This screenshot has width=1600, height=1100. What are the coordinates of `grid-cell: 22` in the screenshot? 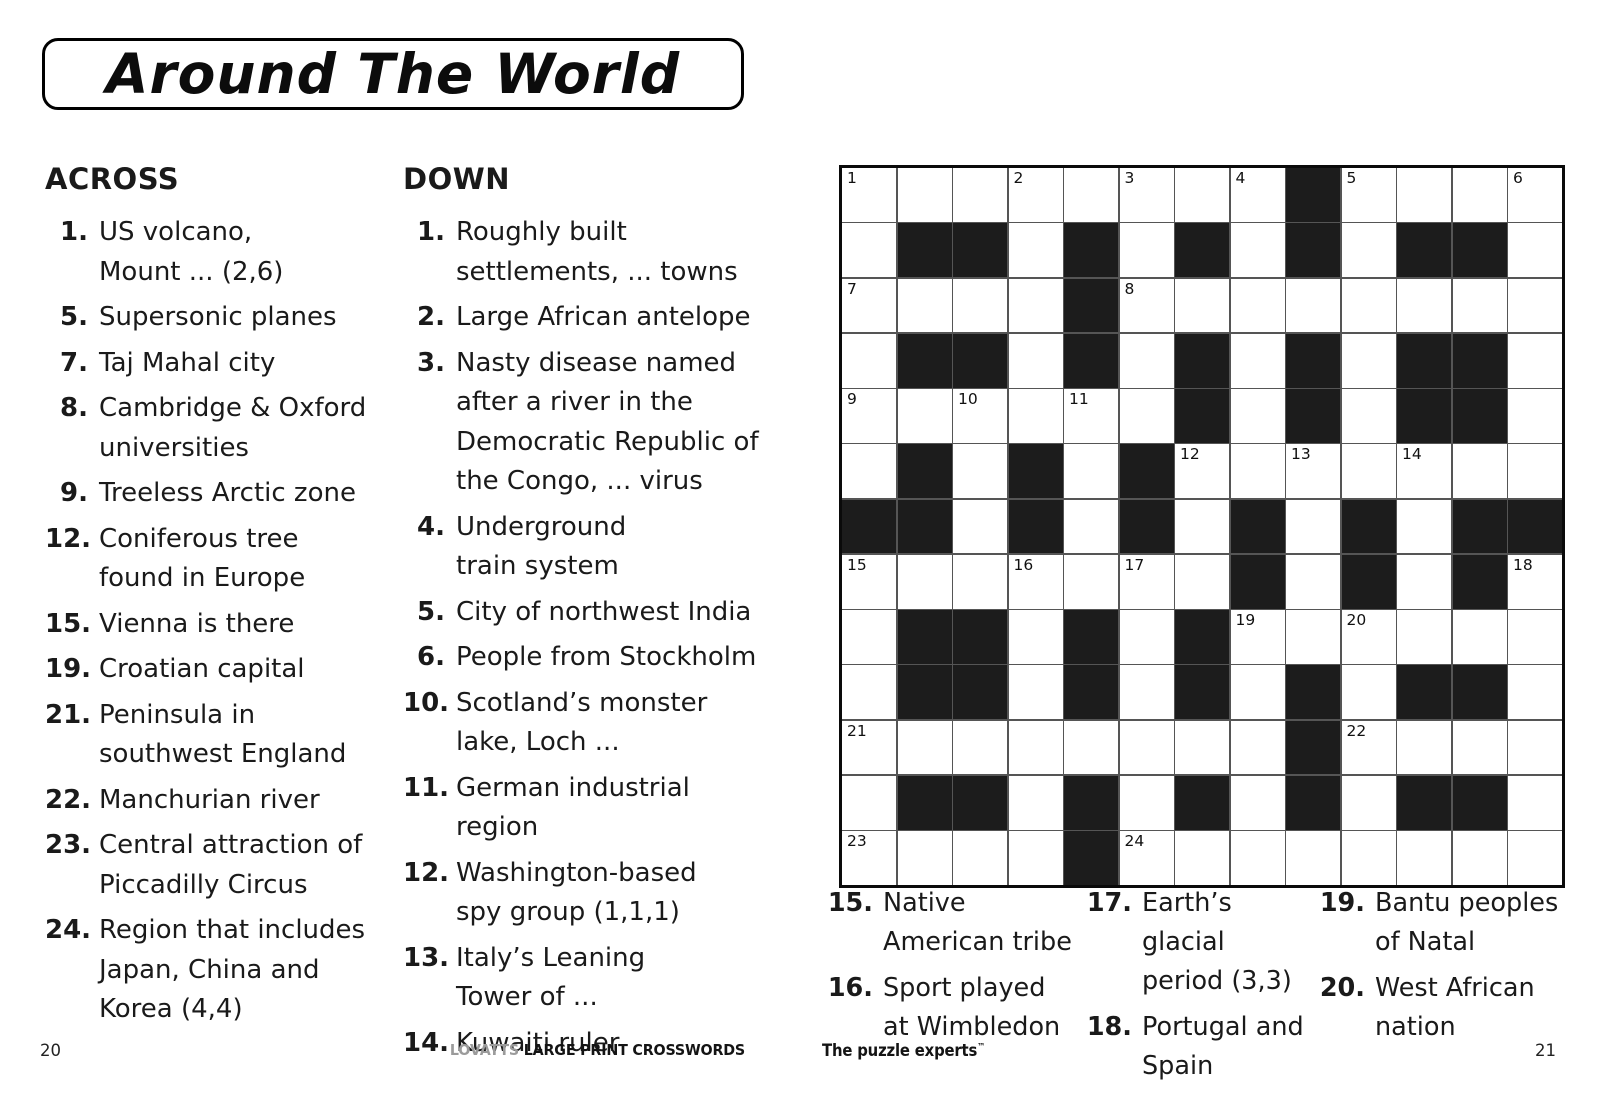 It's located at (1368, 747).